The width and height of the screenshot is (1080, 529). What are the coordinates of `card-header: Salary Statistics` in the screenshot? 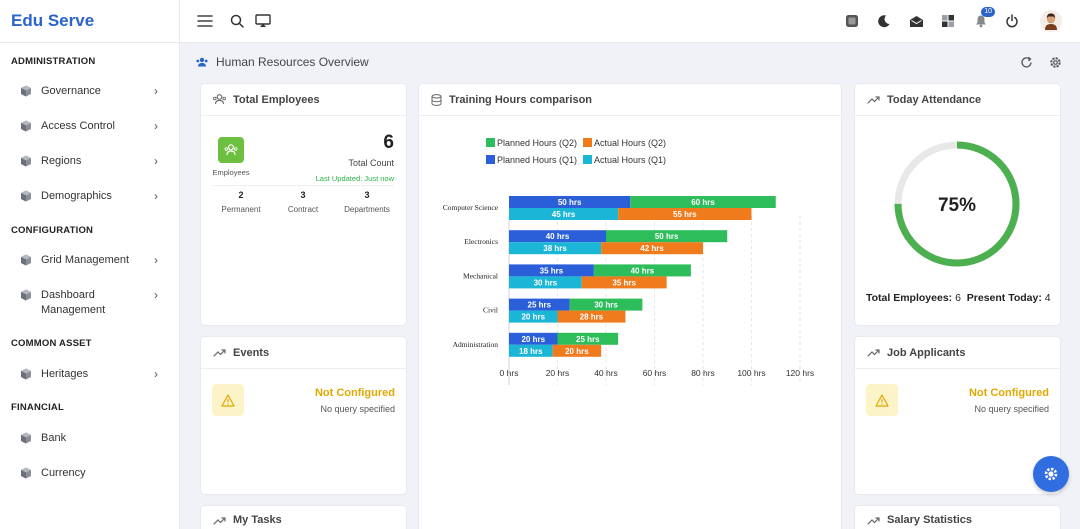 It's located at (957, 517).